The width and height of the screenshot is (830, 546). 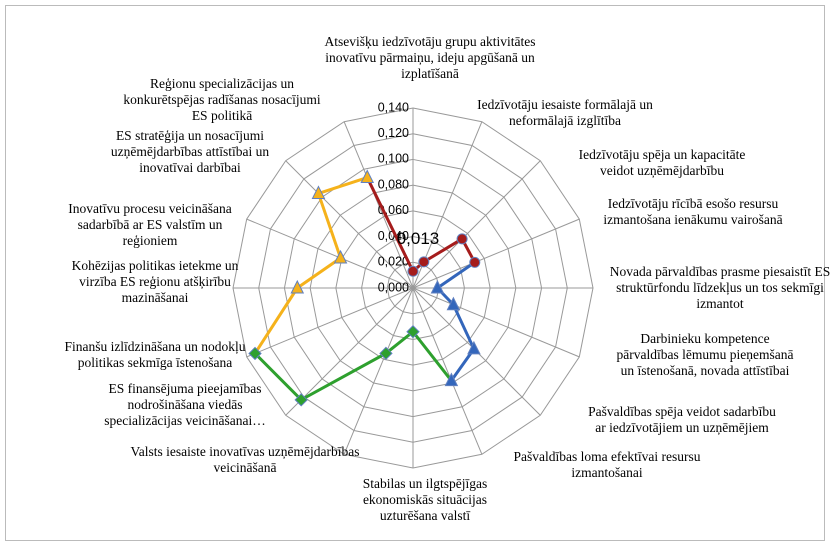 I want to click on y-tick-label: 0,080, so click(x=393, y=184).